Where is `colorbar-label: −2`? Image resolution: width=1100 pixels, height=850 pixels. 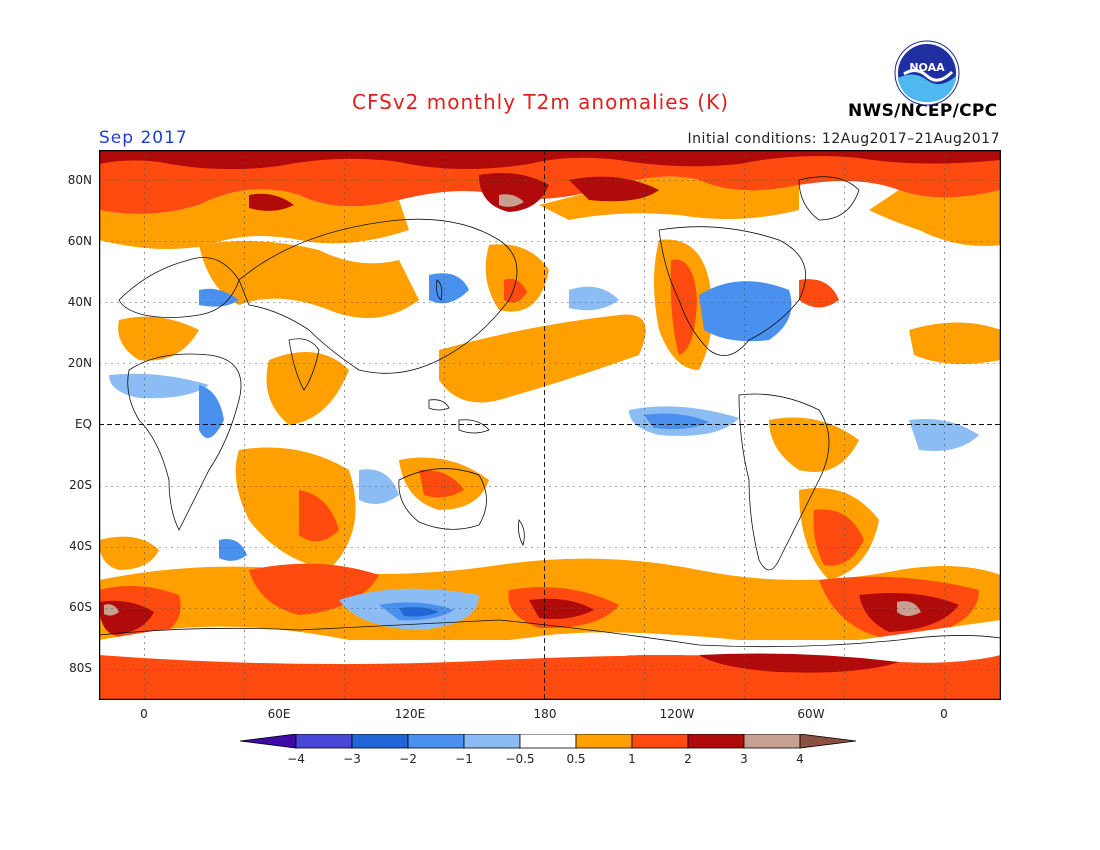 colorbar-label: −2 is located at coordinates (408, 759).